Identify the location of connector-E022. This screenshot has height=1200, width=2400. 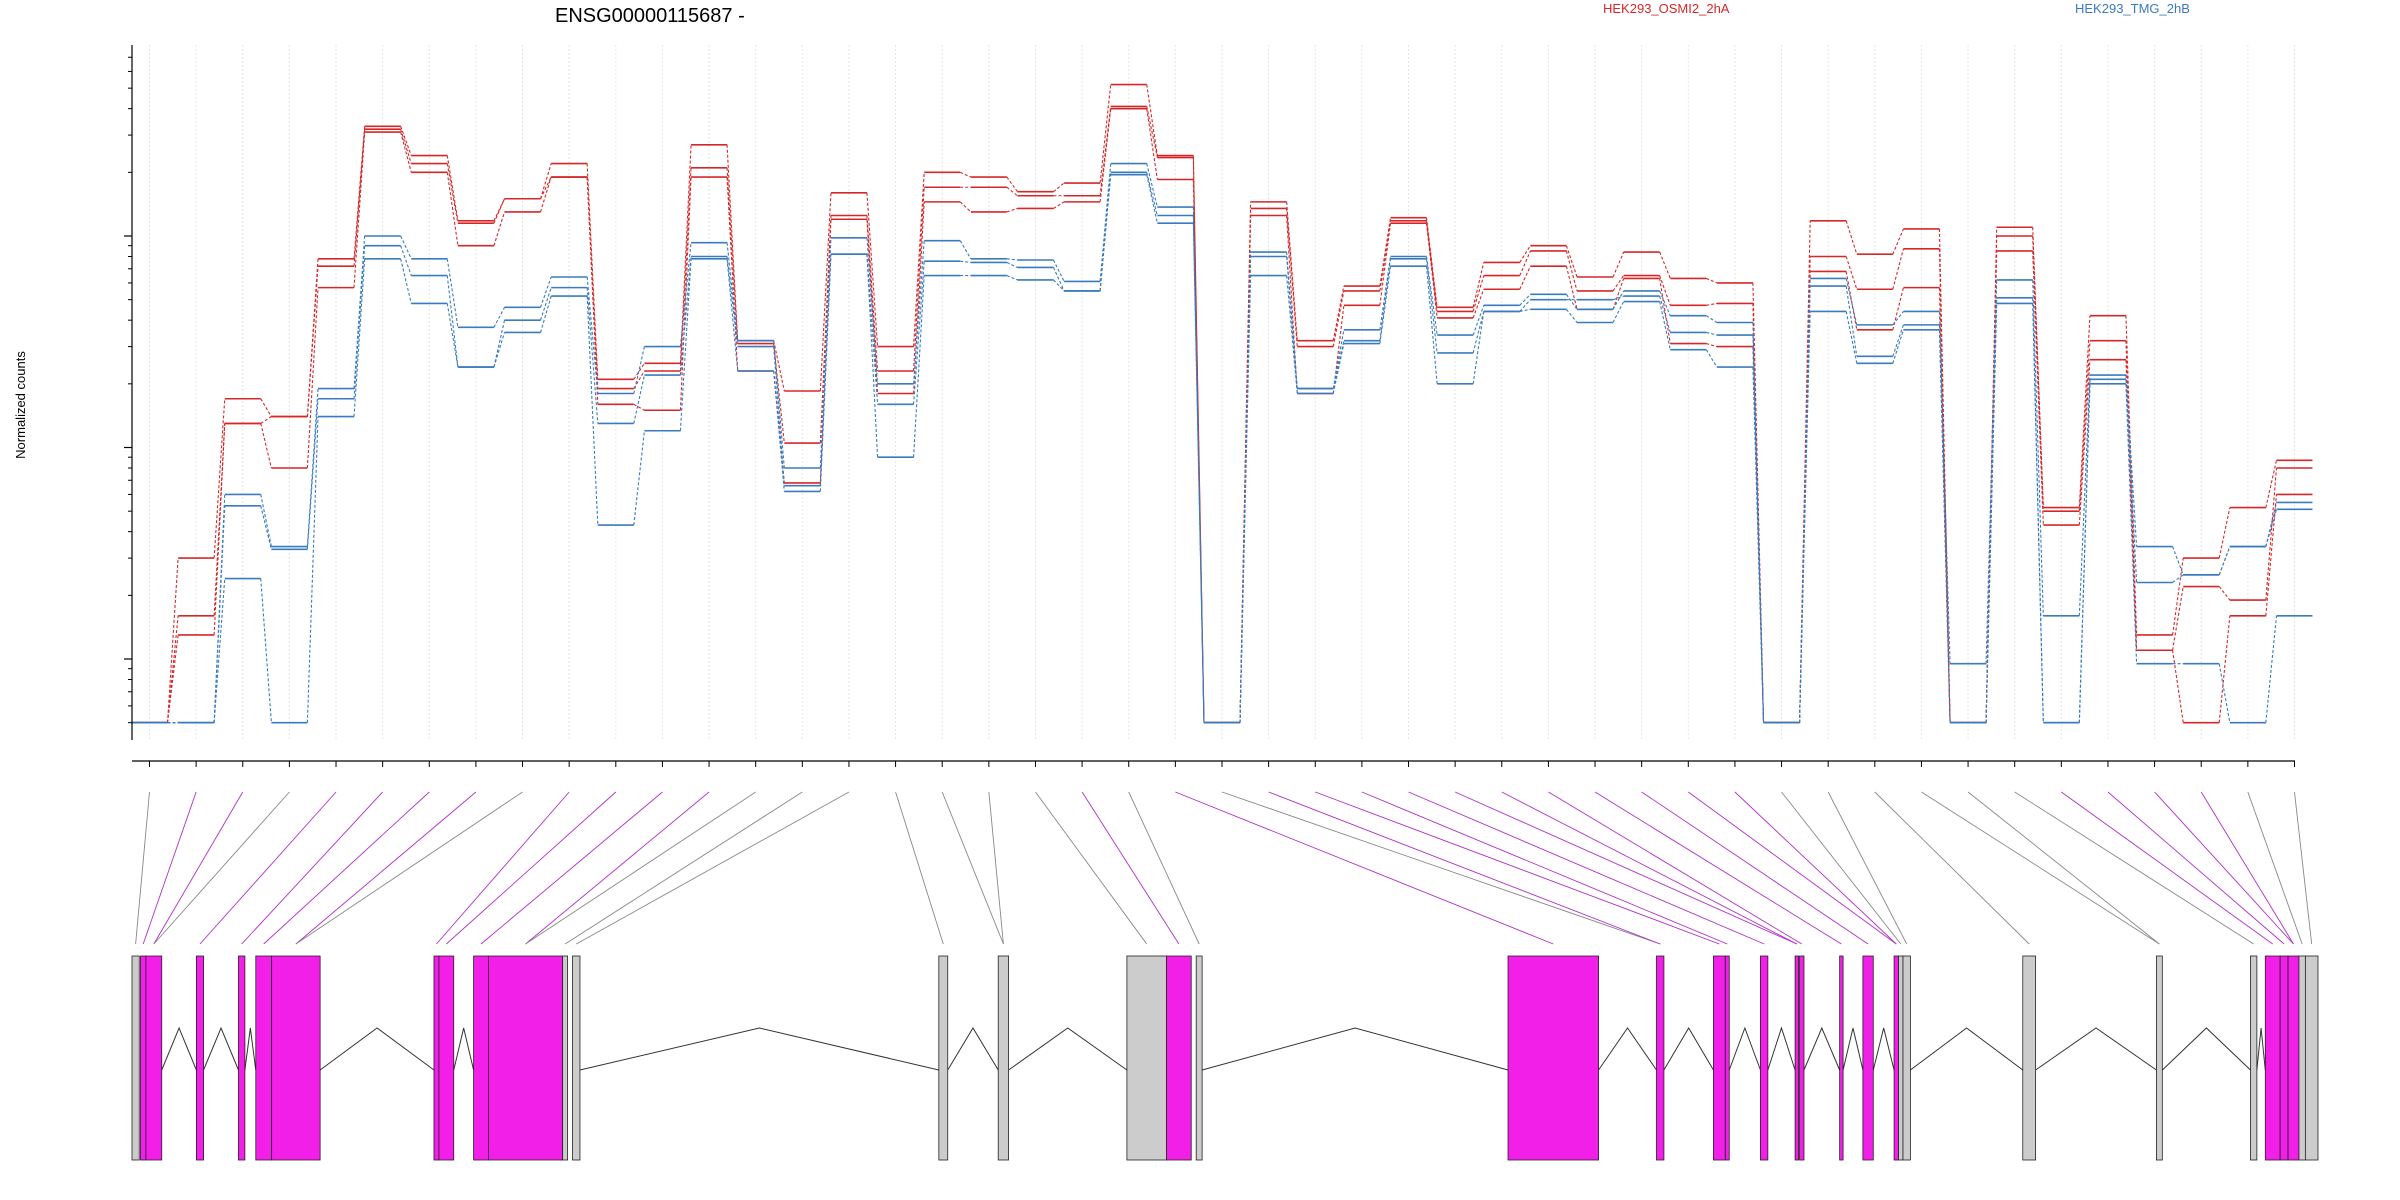
(1164, 868).